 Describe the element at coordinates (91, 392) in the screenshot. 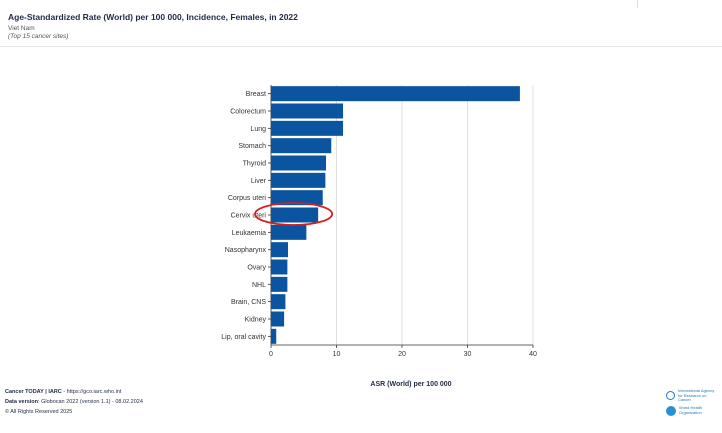

I see `footer-source-url: - https://gco.iarc.who.int` at that location.